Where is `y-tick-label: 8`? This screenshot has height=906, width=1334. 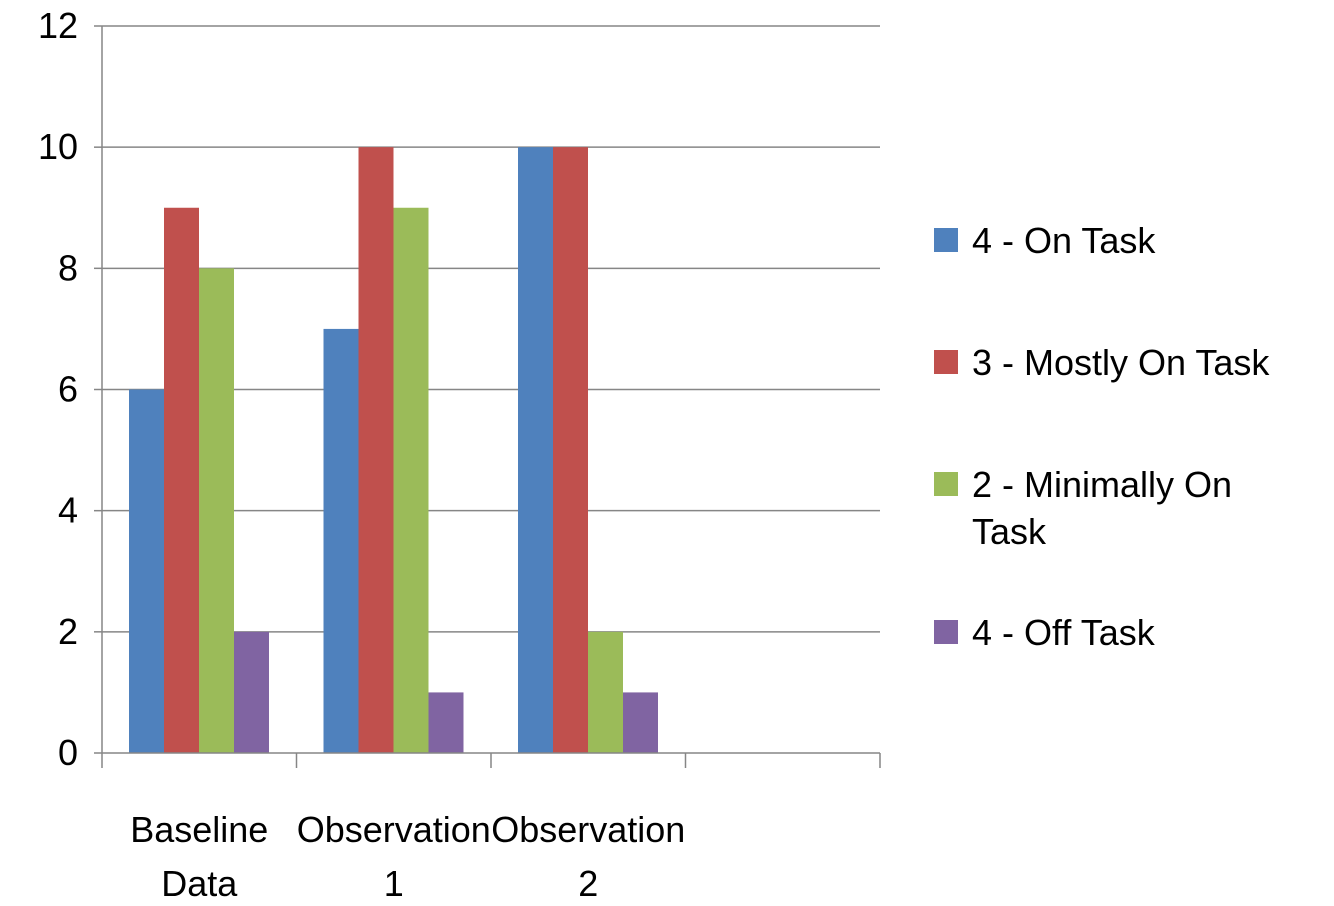 y-tick-label: 8 is located at coordinates (68, 267).